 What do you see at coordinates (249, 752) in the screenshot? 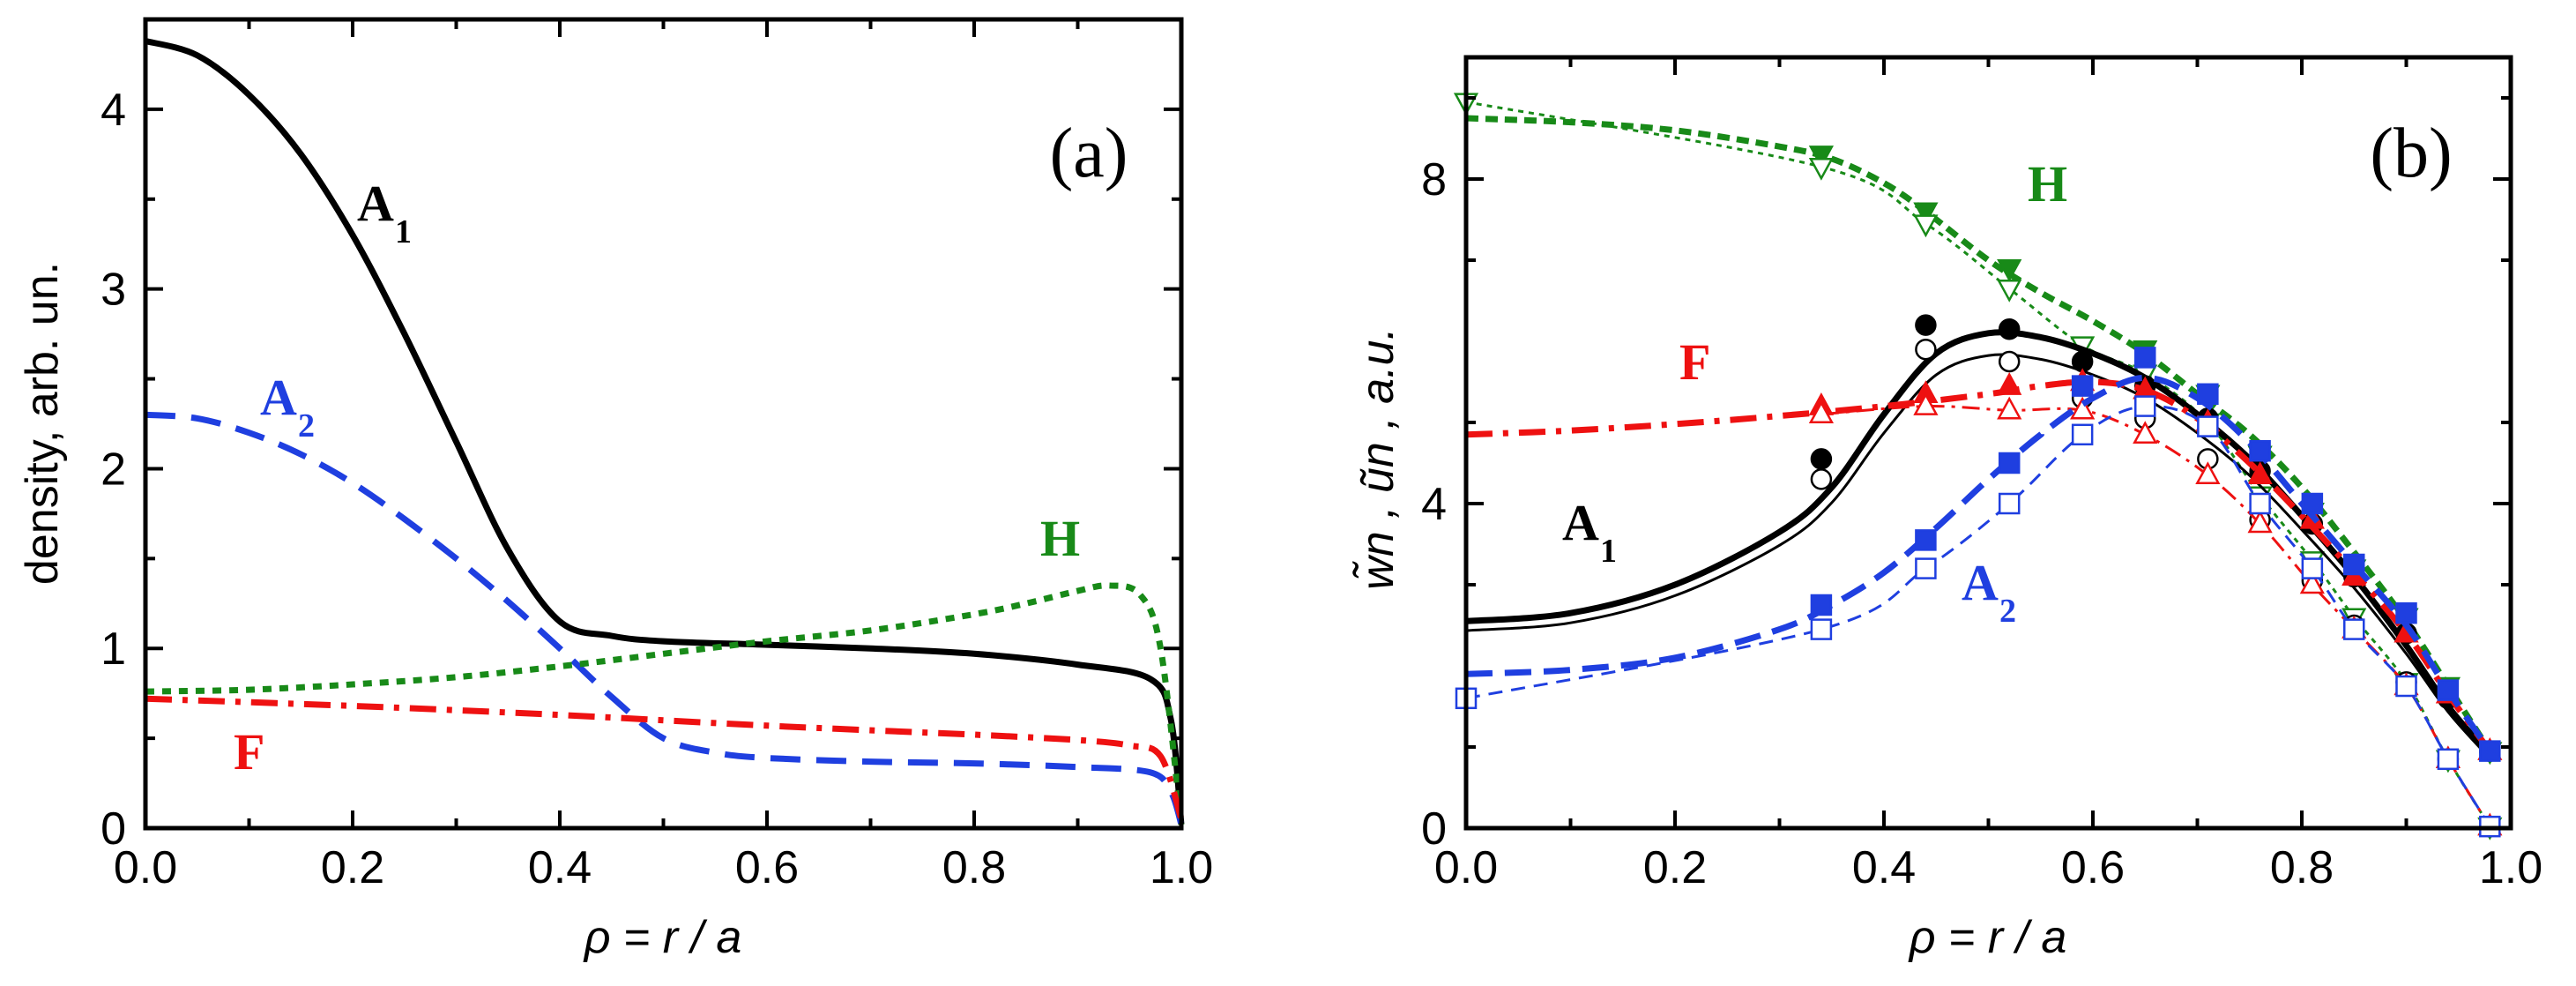
I see `label-f: F` at bounding box center [249, 752].